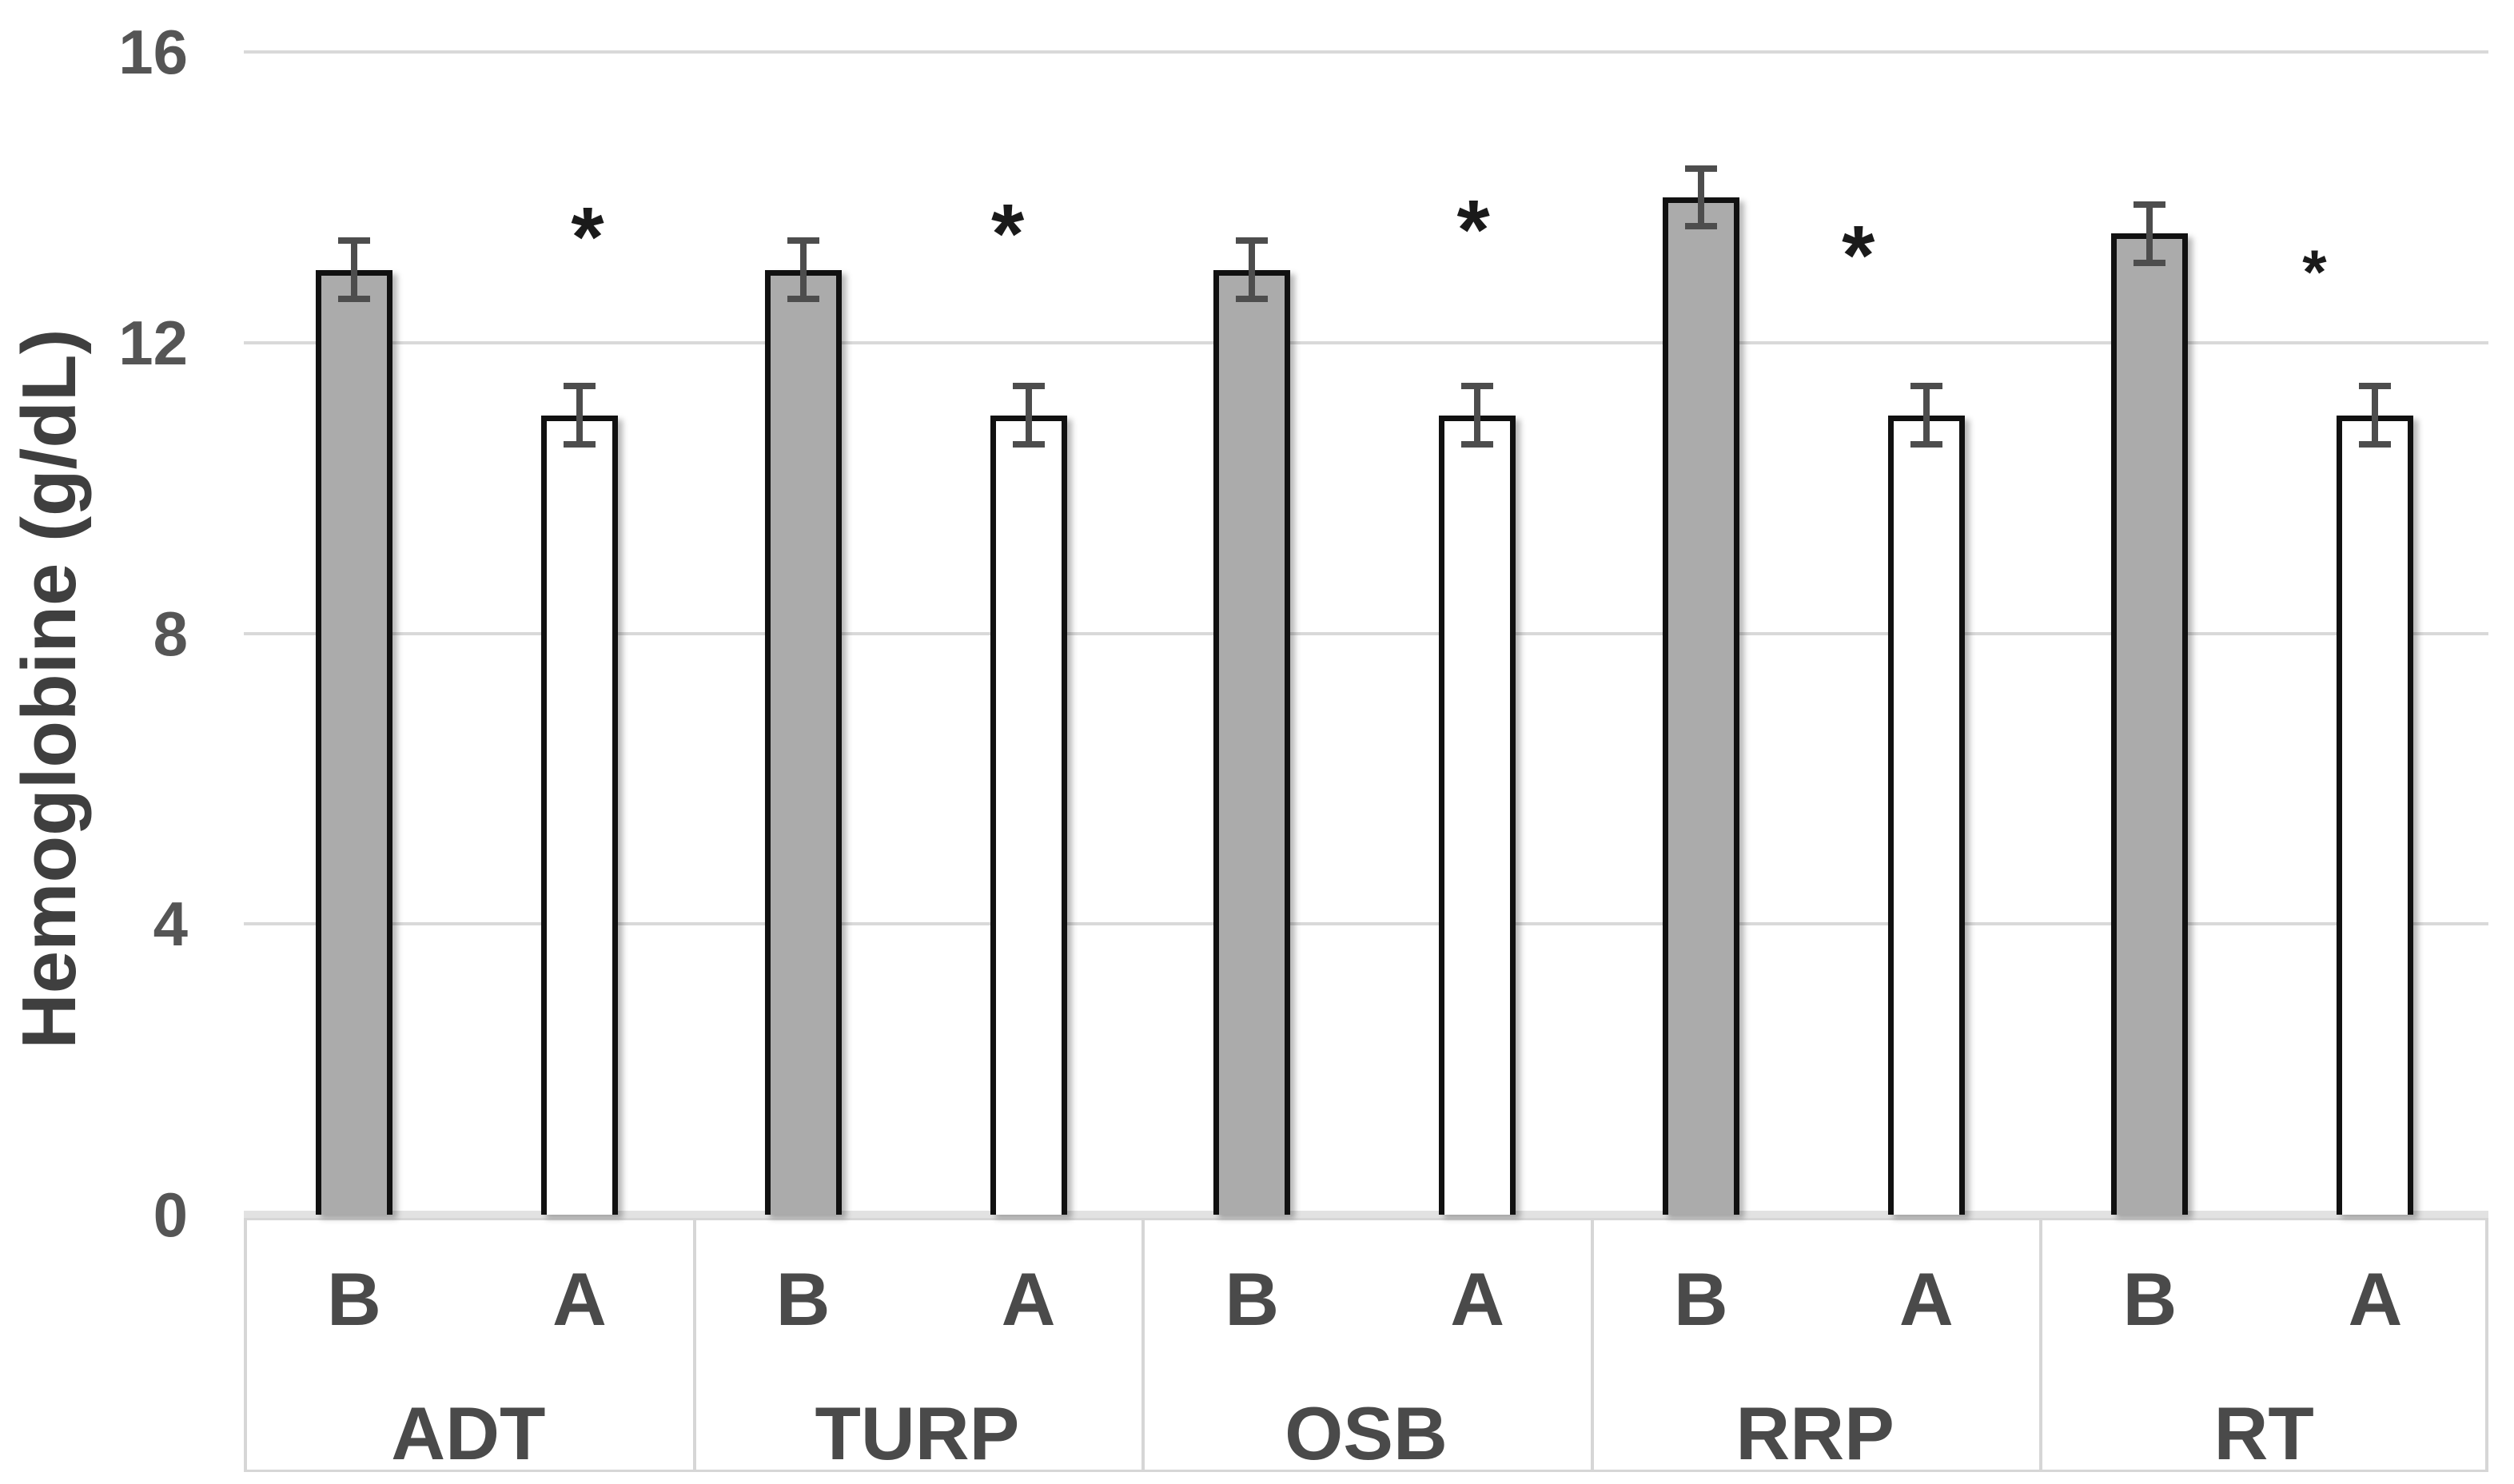  Describe the element at coordinates (1815, 1433) in the screenshot. I see `group-label-RRP: RRP` at that location.